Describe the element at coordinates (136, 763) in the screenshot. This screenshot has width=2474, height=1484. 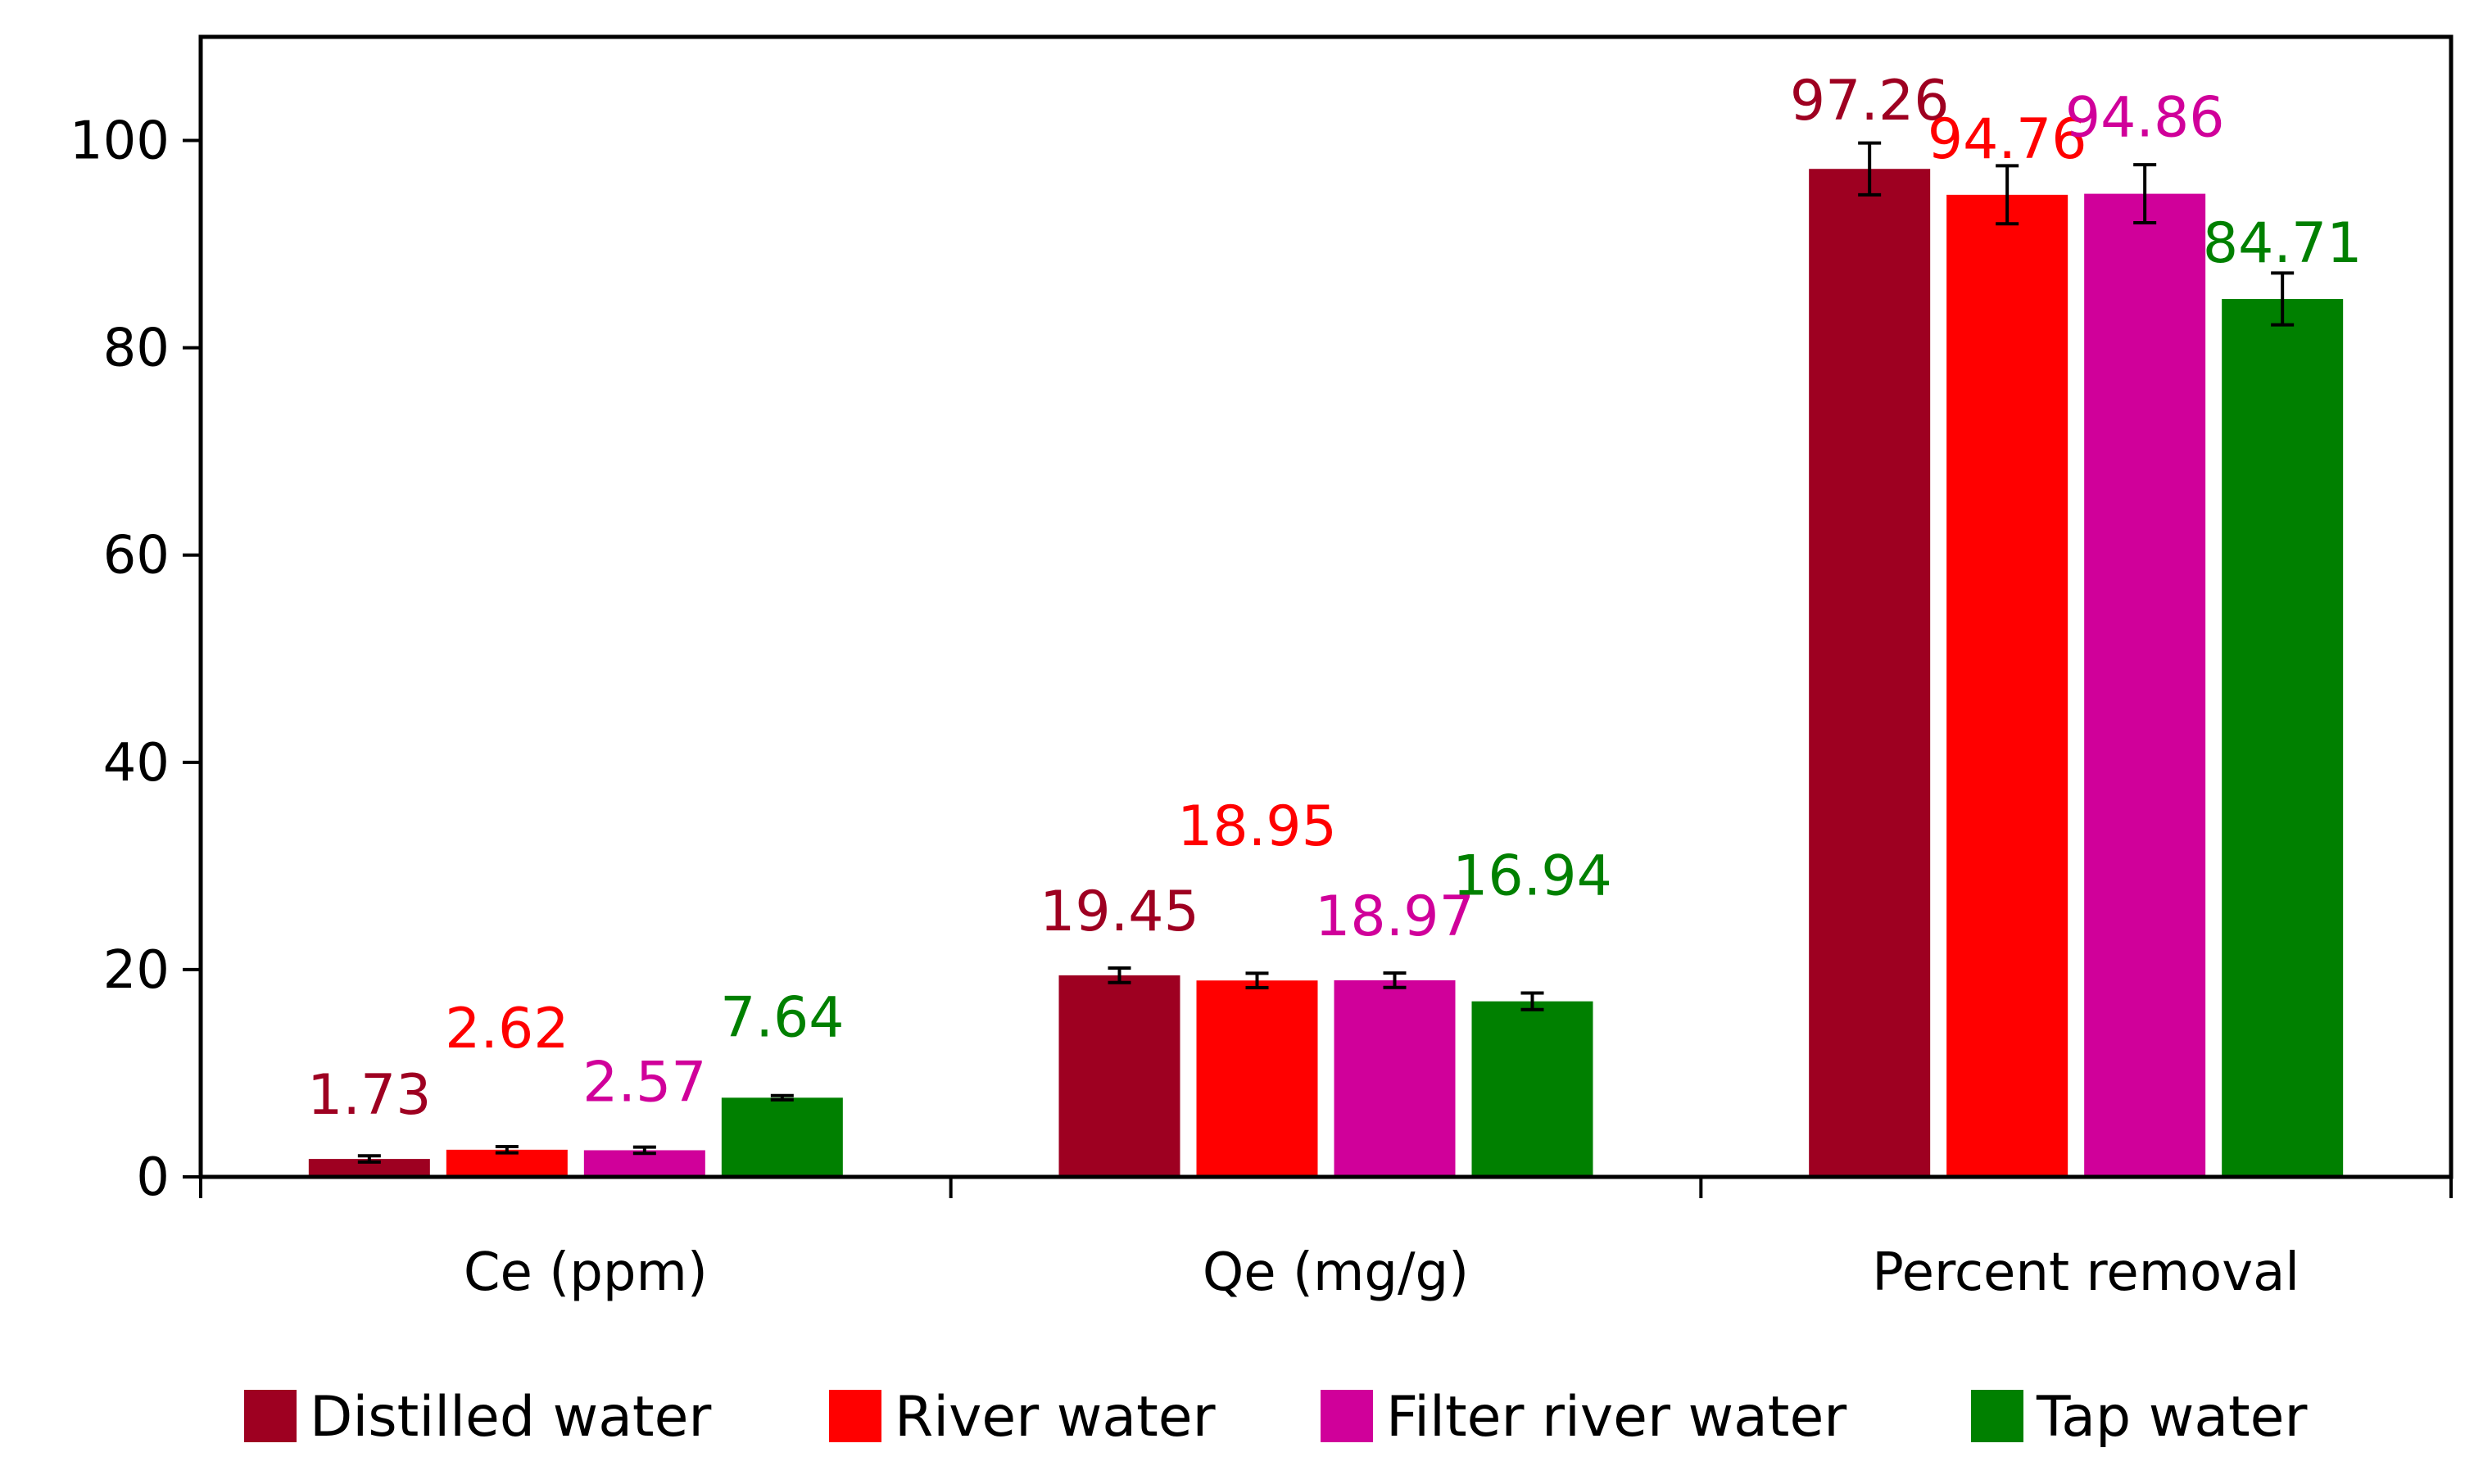
I see `y-tick-label-2: 40` at that location.